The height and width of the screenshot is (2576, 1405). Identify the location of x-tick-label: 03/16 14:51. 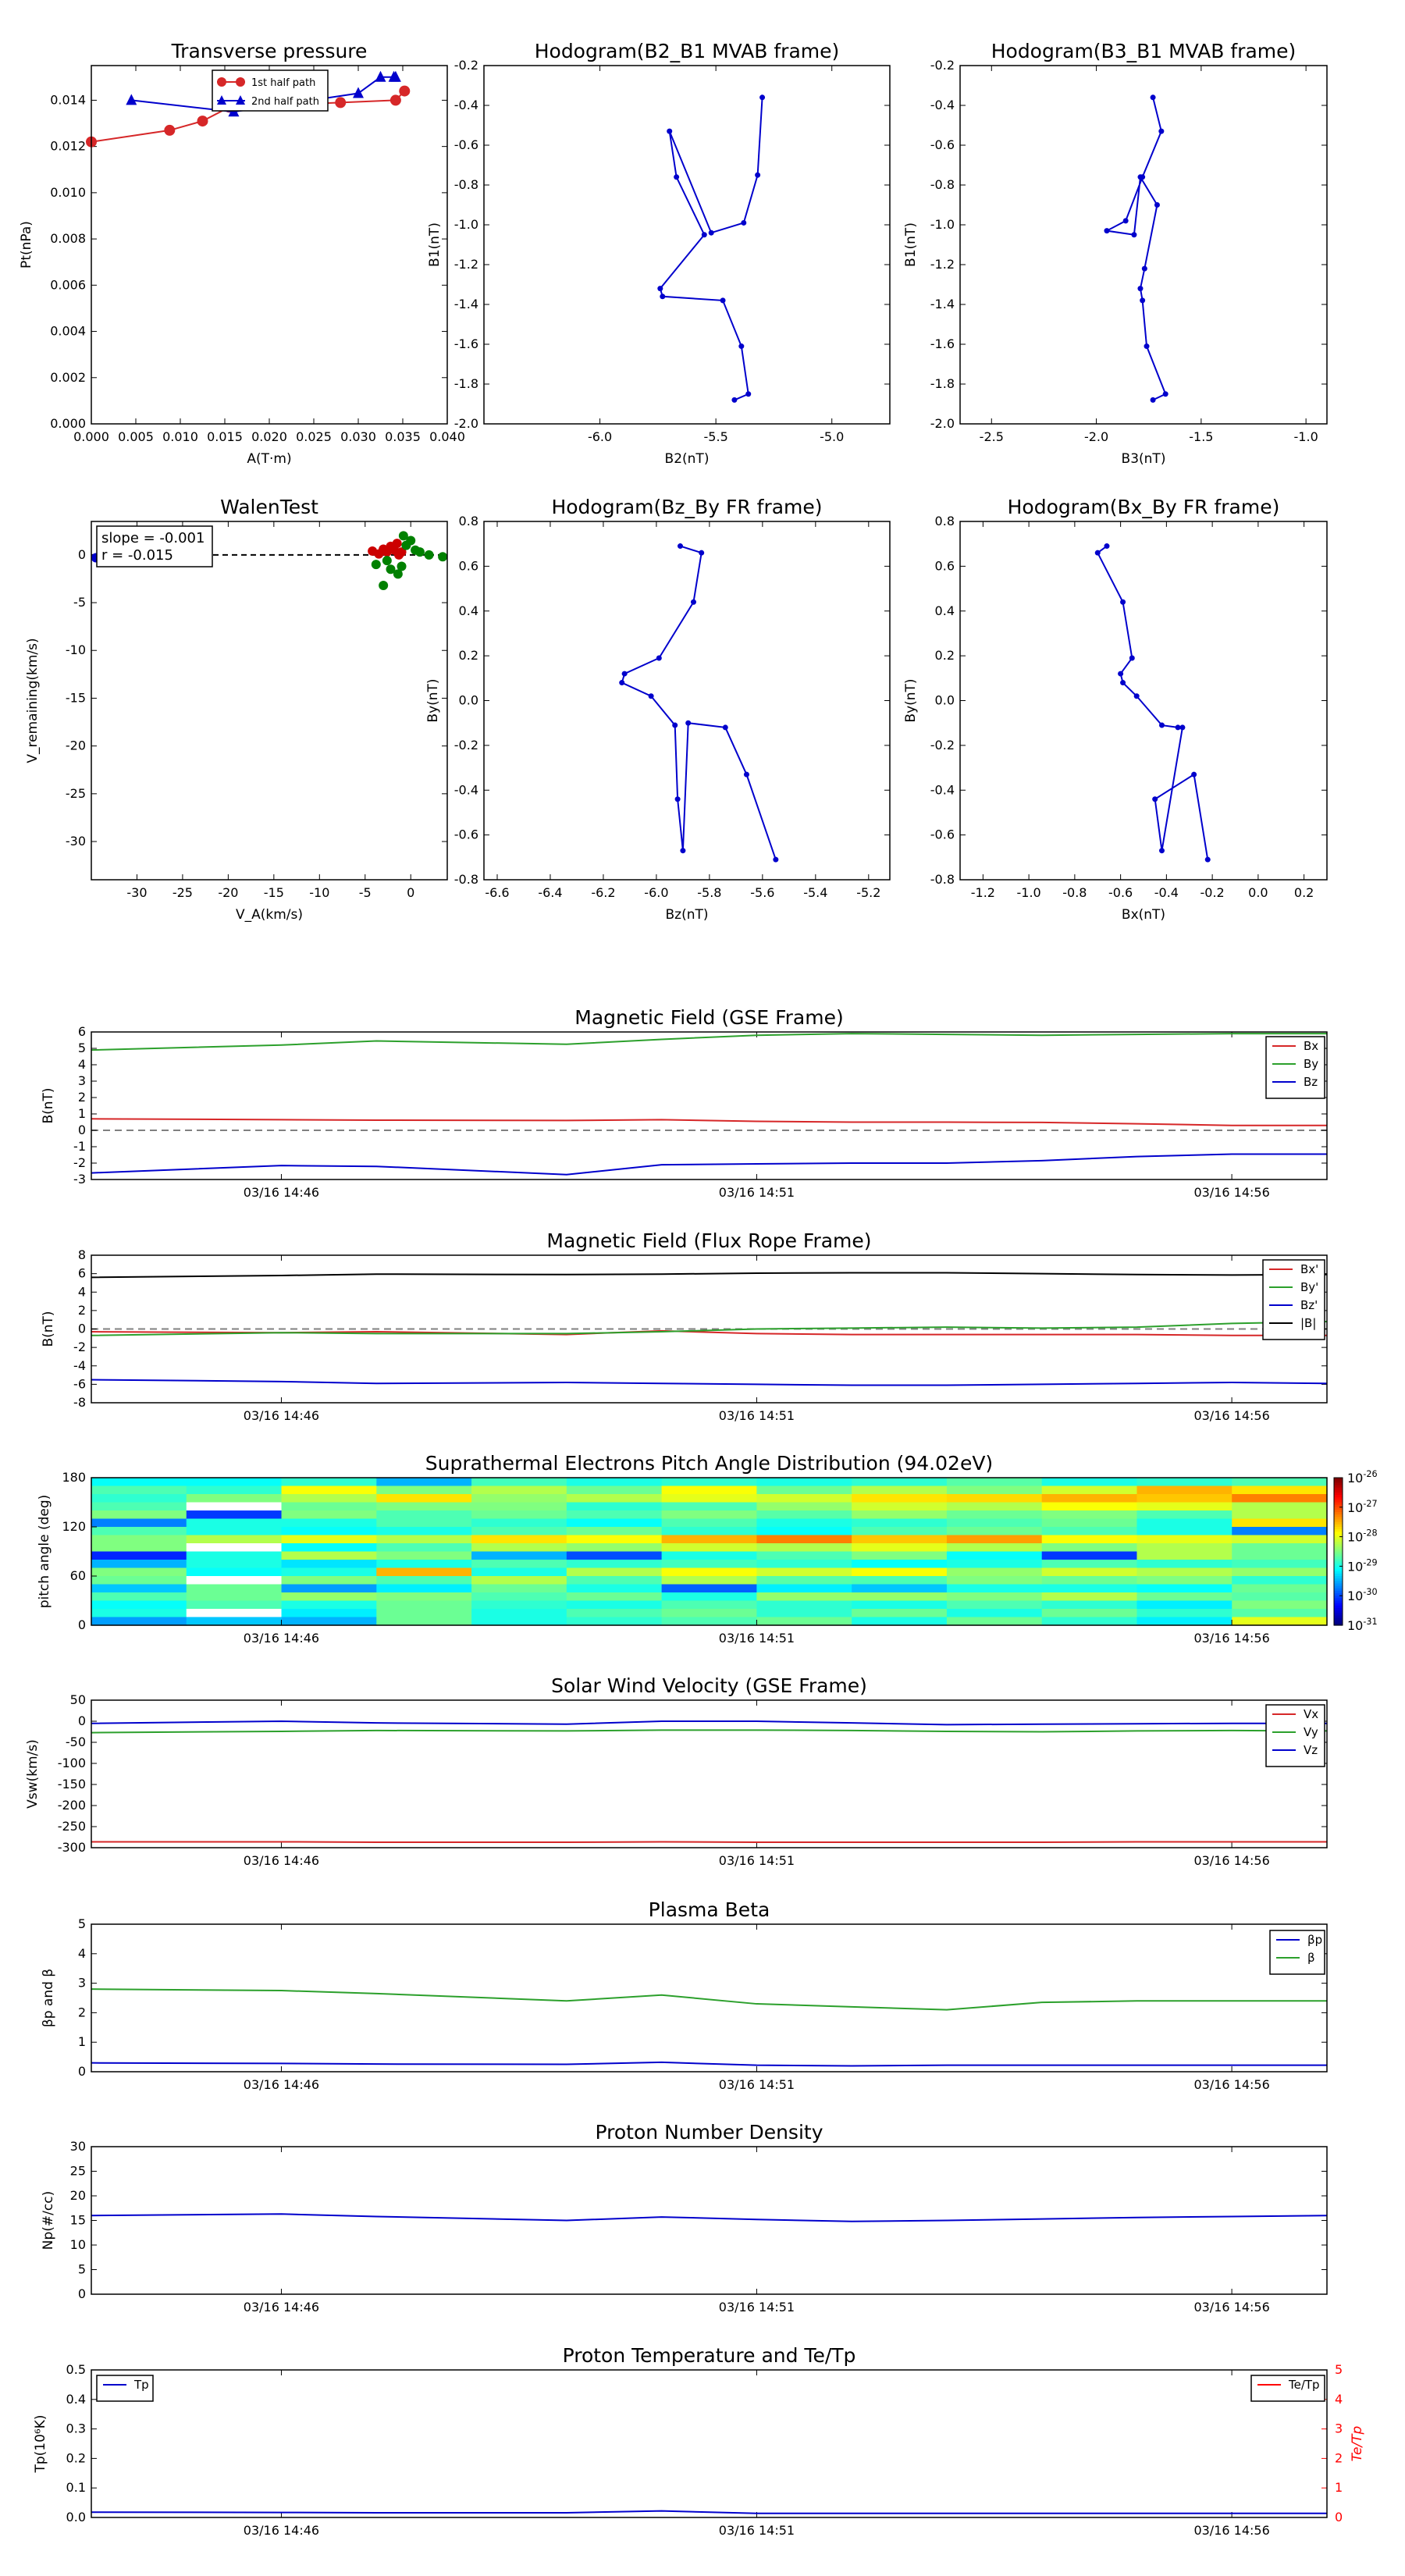
(757, 2307).